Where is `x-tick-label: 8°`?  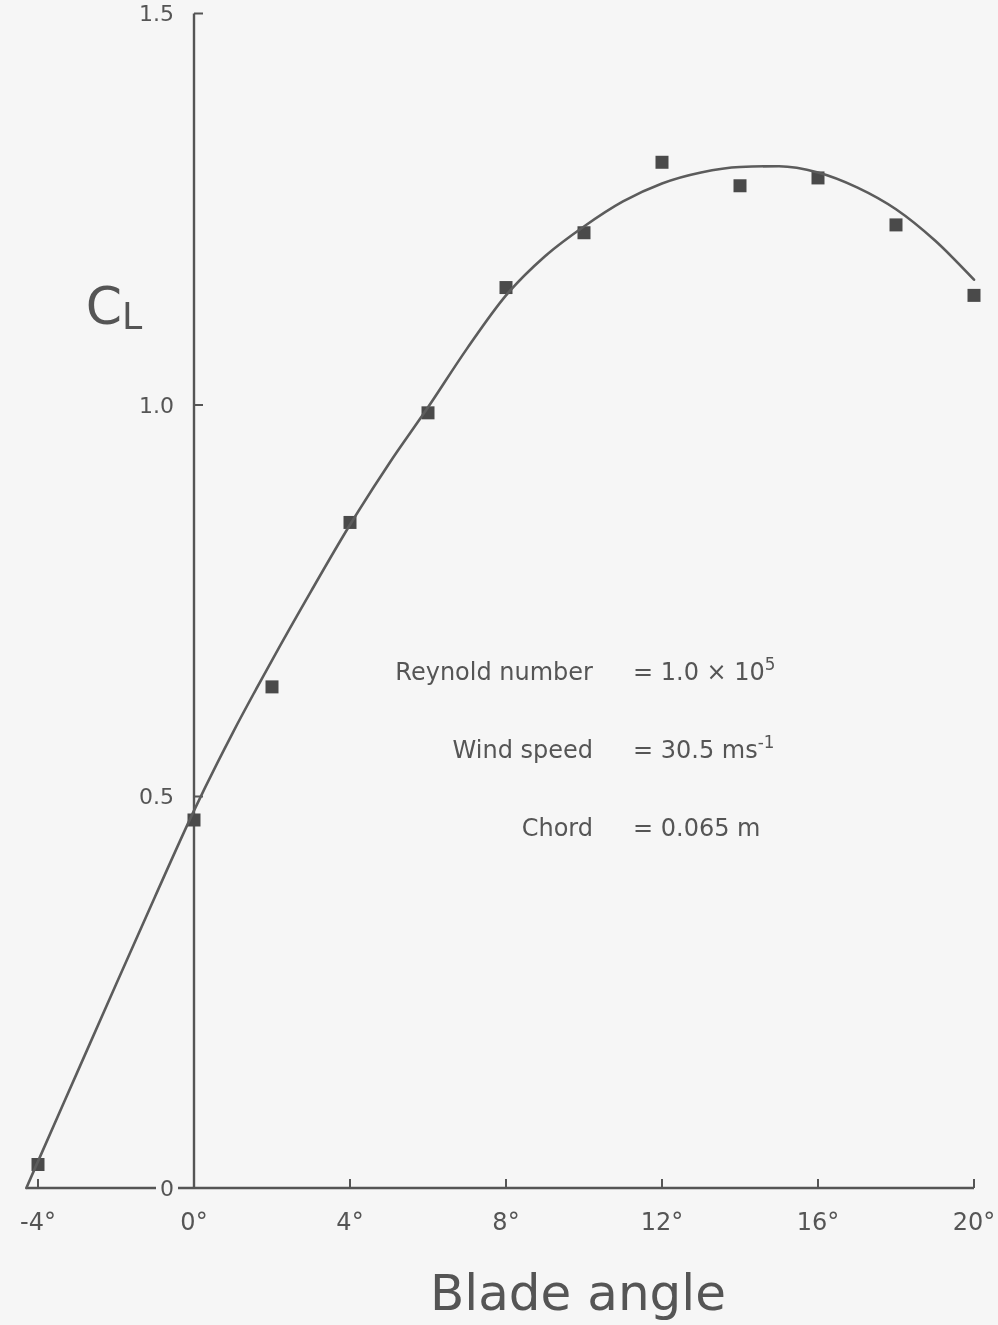 x-tick-label: 8° is located at coordinates (506, 1222).